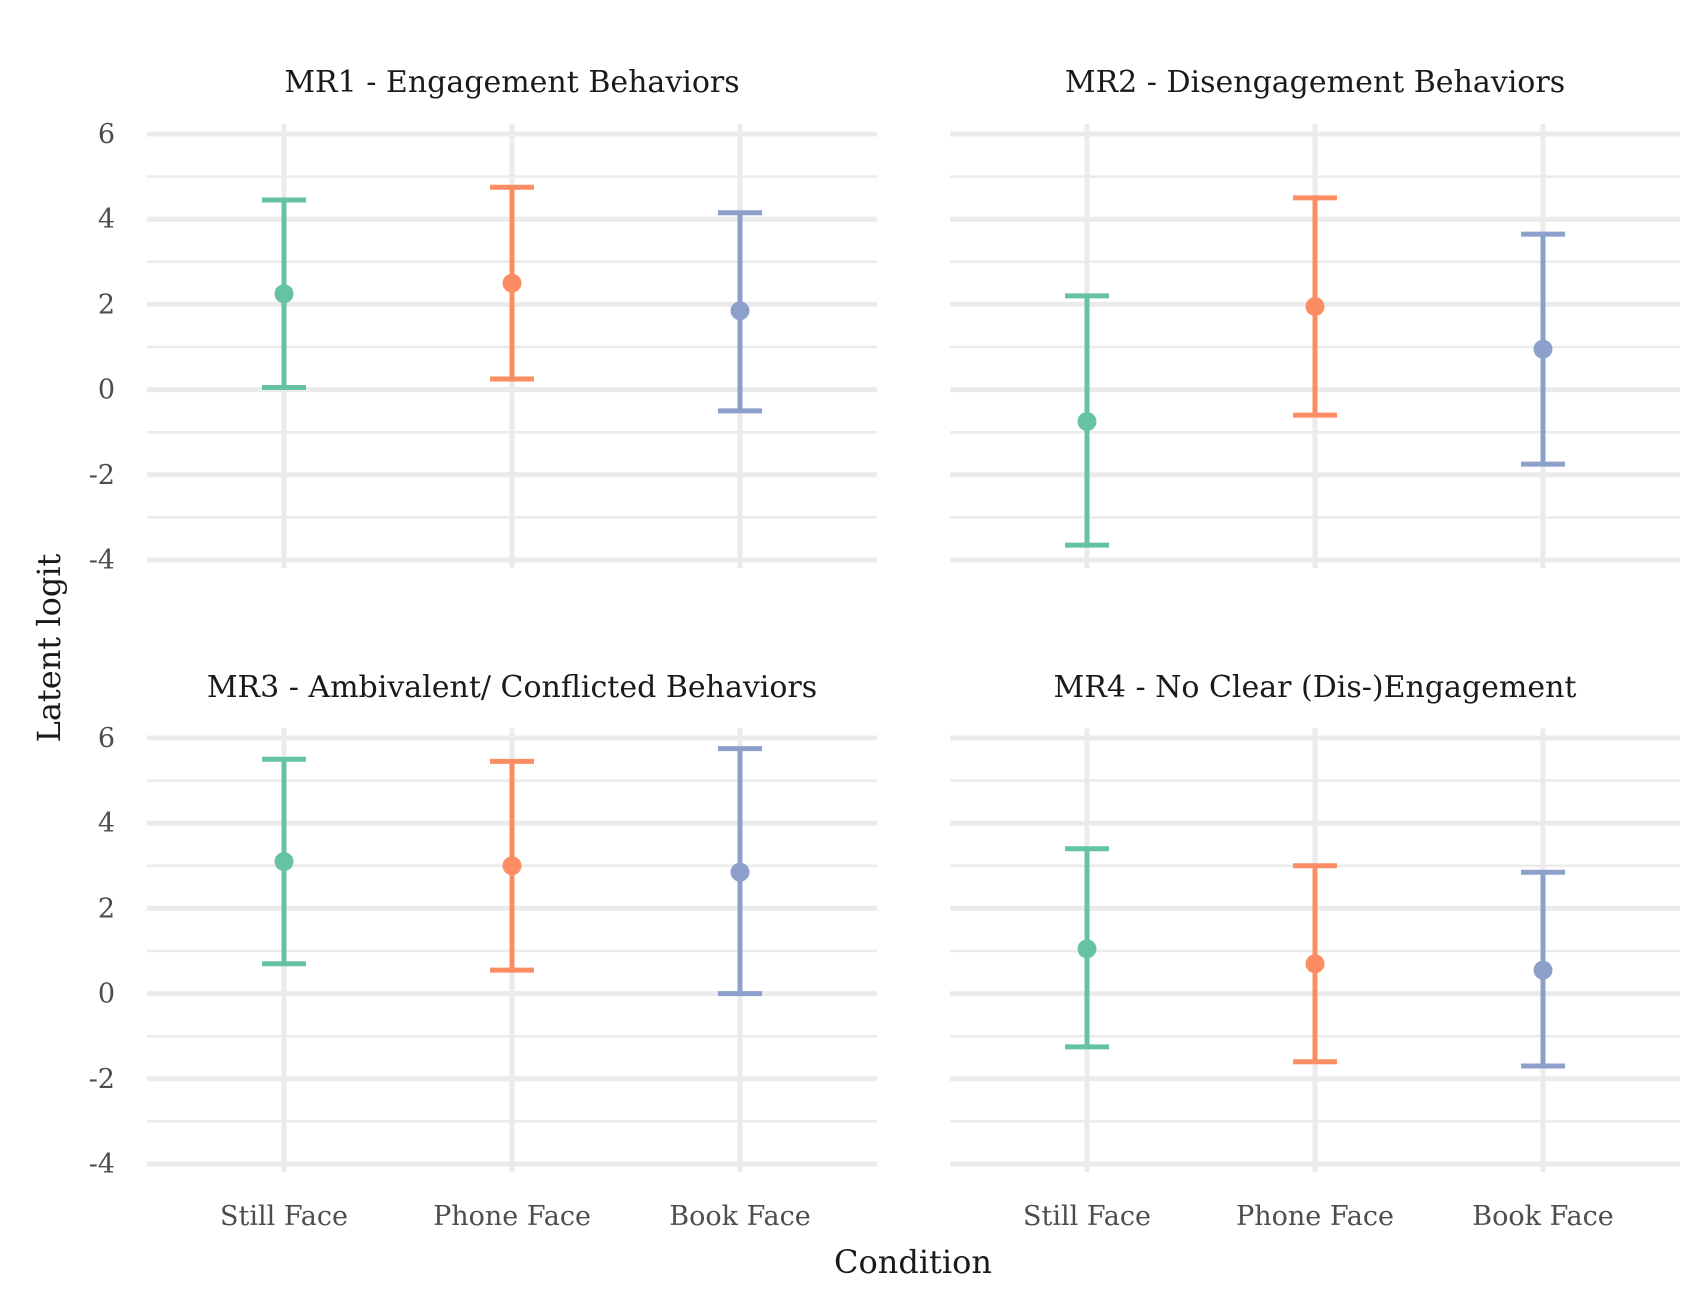  What do you see at coordinates (512, 687) in the screenshot?
I see `panel-title: MR3 - Ambivalent/ Conflicted Behaviors` at bounding box center [512, 687].